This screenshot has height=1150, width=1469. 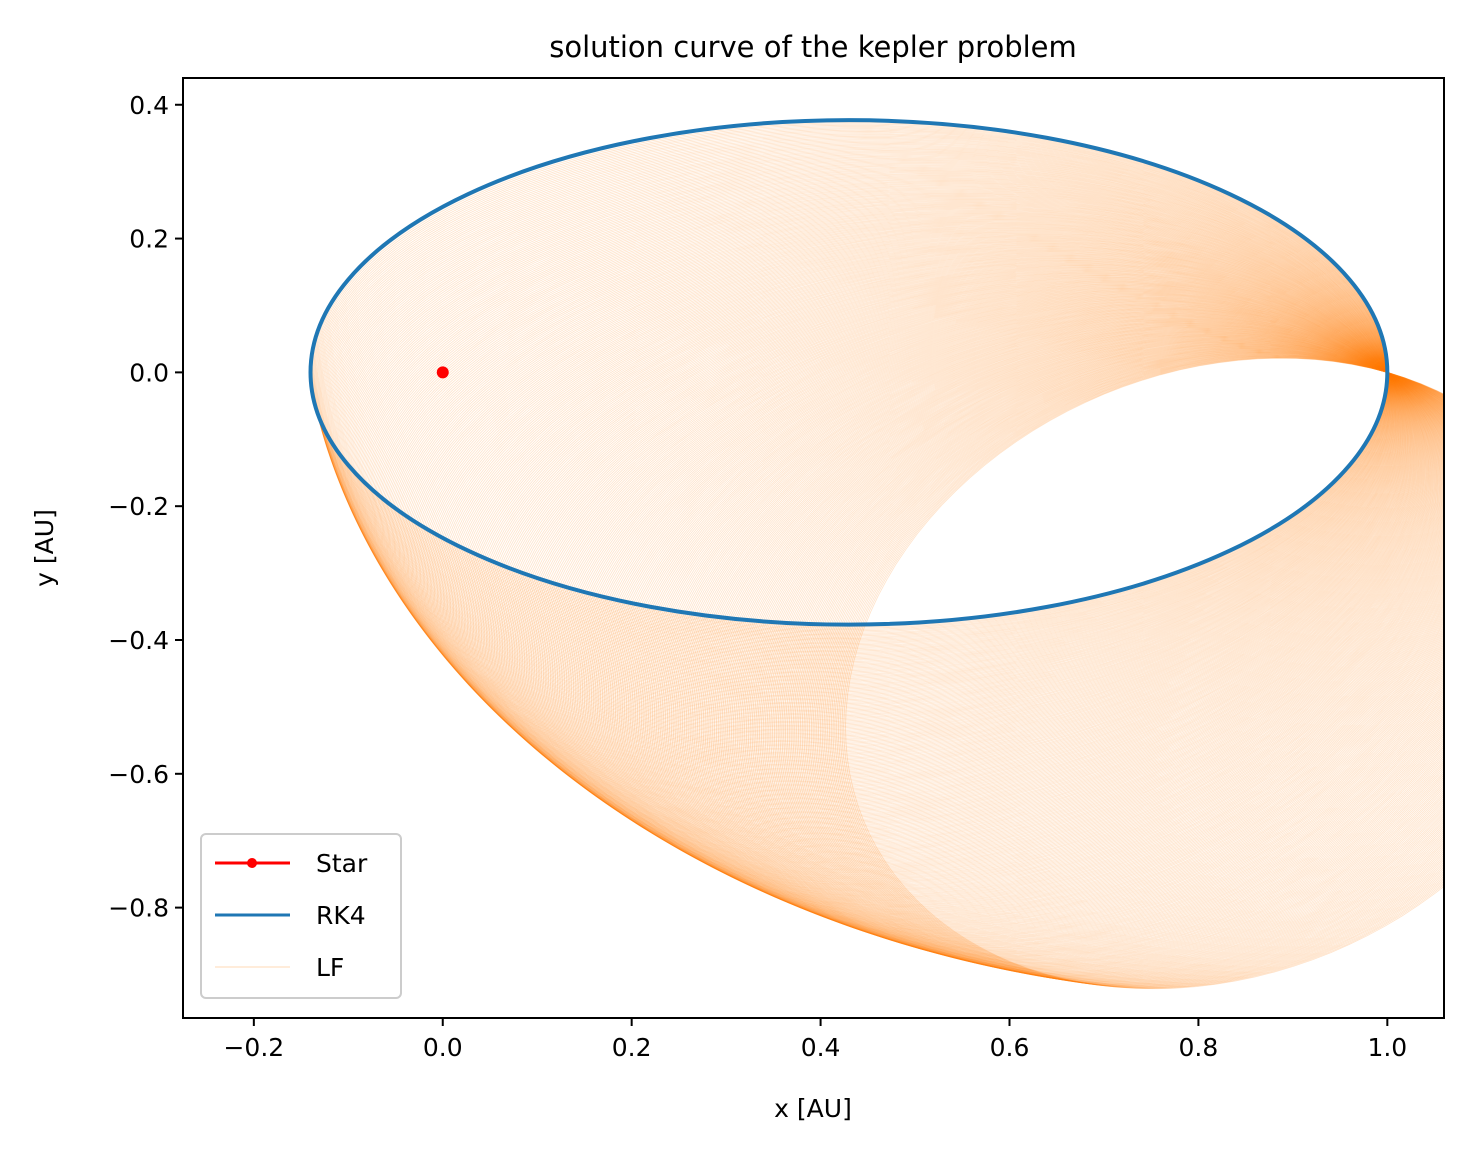 What do you see at coordinates (138, 908) in the screenshot?
I see `y-tick-label: −0.8` at bounding box center [138, 908].